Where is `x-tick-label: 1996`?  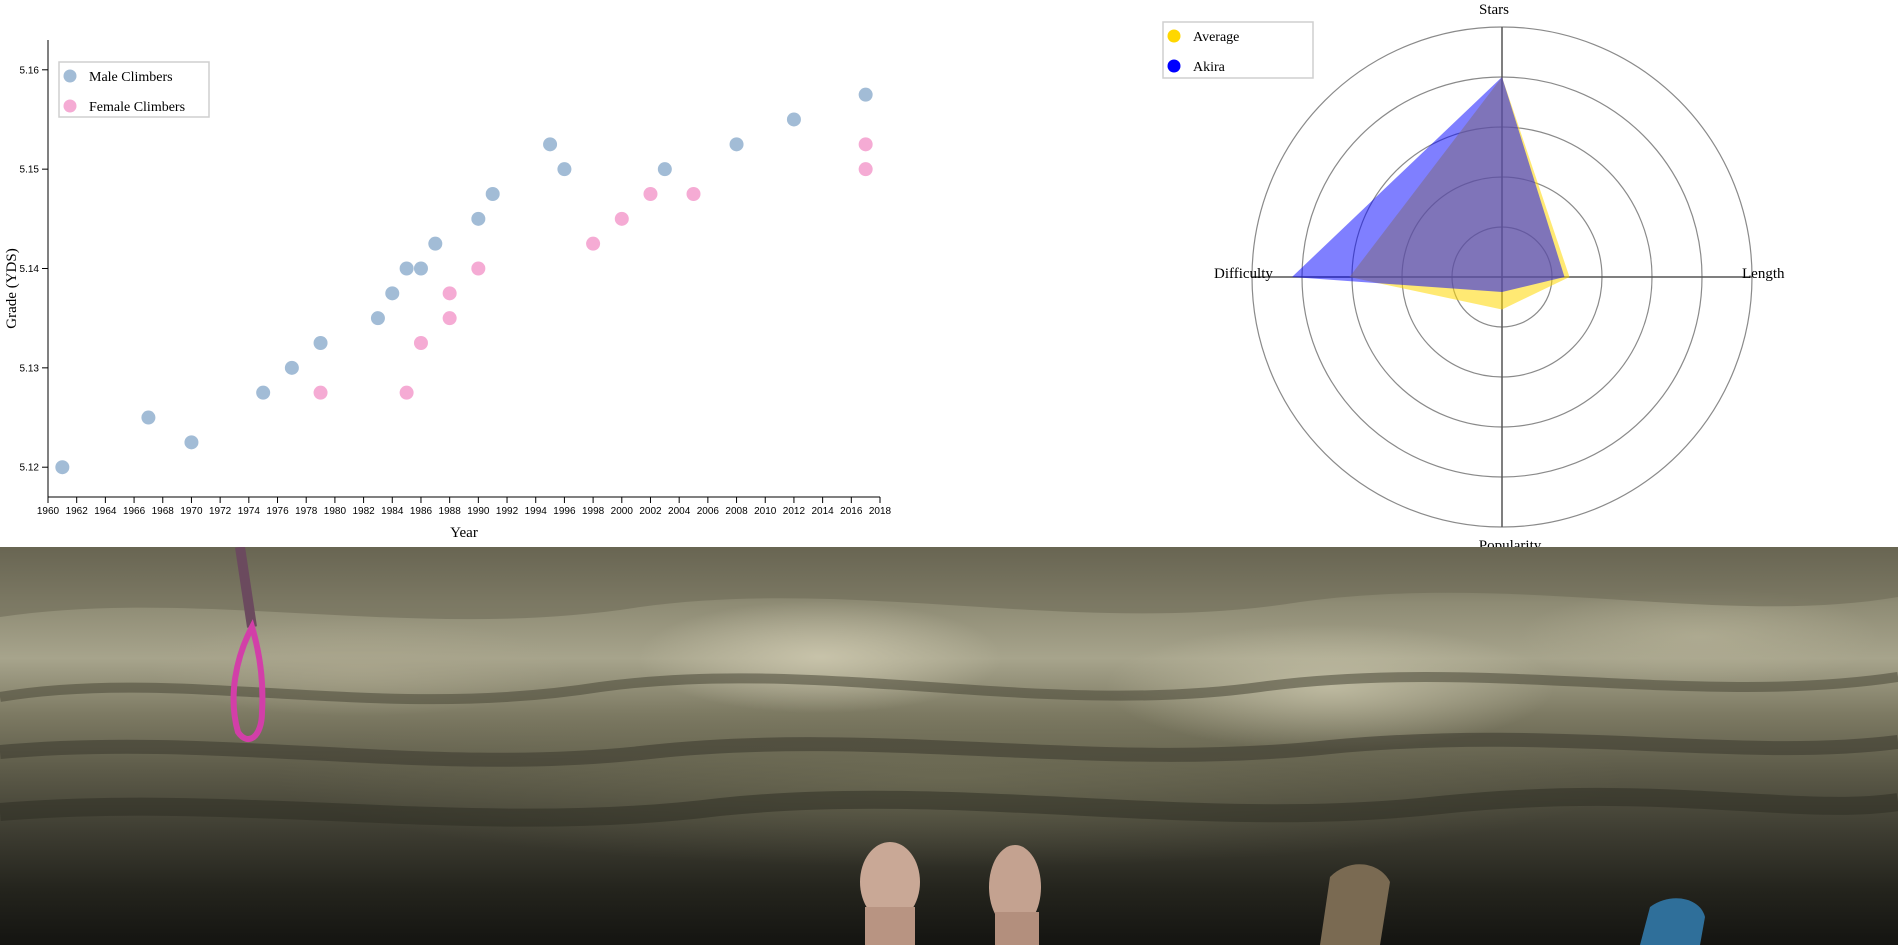
x-tick-label: 1996 is located at coordinates (564, 511).